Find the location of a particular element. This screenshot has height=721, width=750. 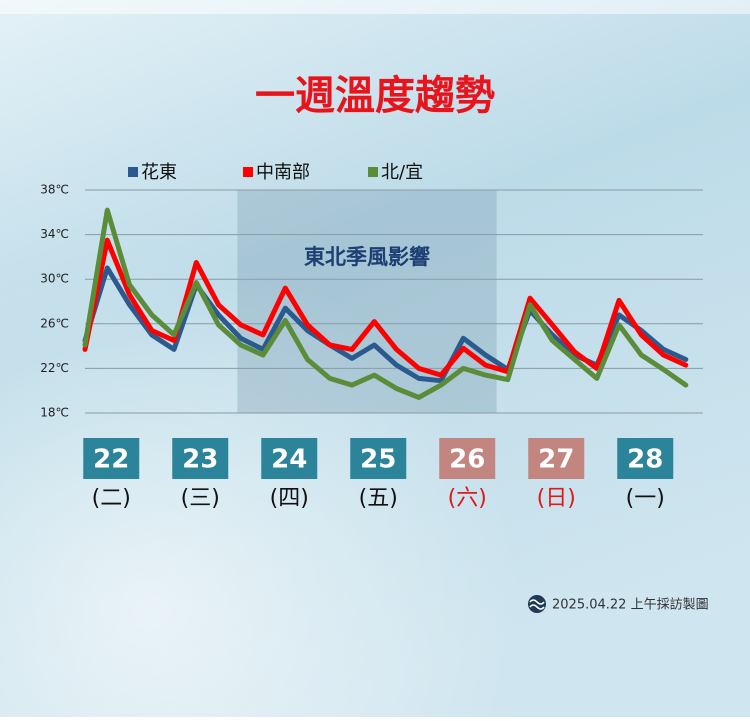

y-tick-label: 38℃ is located at coordinates (54, 190).